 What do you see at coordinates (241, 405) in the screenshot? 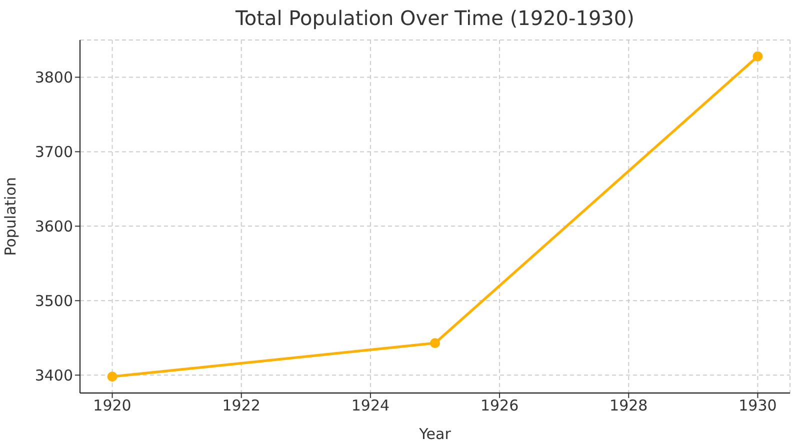
I see `x-tick-label: 1922` at bounding box center [241, 405].